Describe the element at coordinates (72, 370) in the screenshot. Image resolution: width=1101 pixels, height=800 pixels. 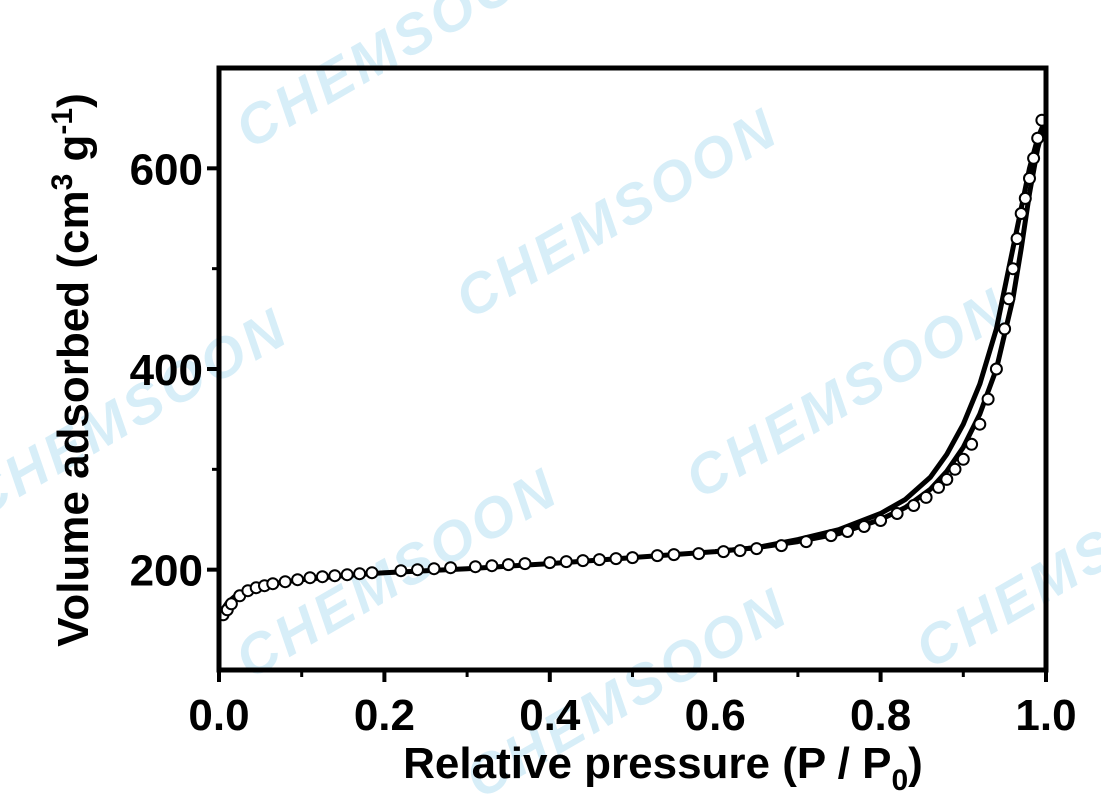
I see `y-axis-title: Volume adsorbed (cm3 g-1)` at that location.